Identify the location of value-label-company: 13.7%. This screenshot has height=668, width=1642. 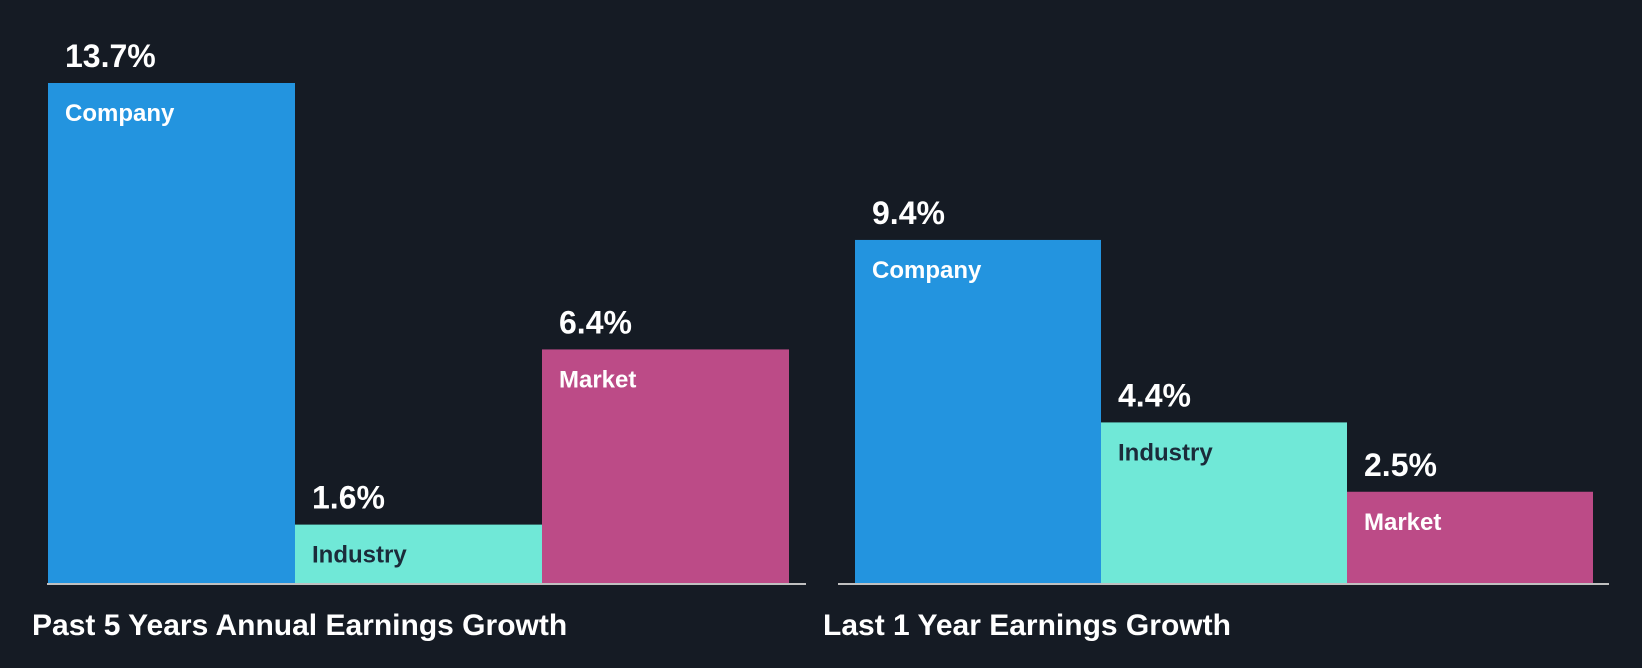
(110, 56).